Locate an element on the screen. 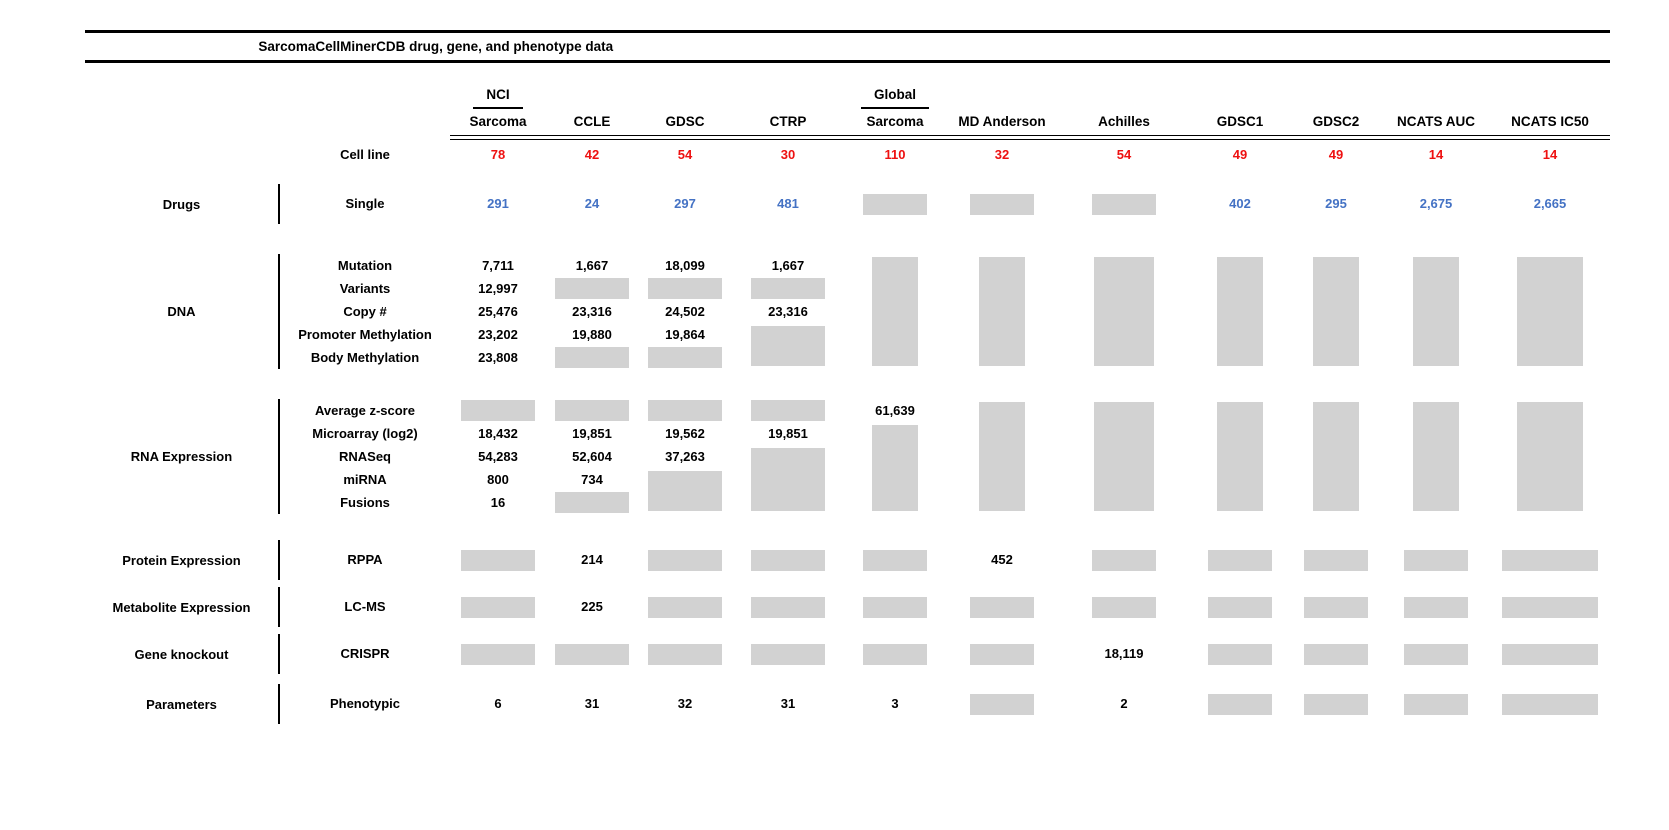  row-label: Average z-score is located at coordinates (365, 410).